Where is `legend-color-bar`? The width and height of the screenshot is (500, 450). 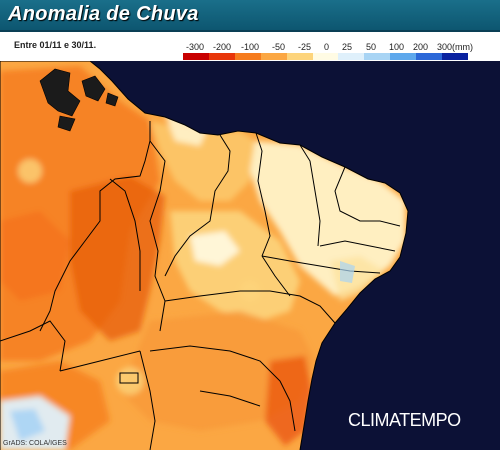 legend-color-bar is located at coordinates (325, 56).